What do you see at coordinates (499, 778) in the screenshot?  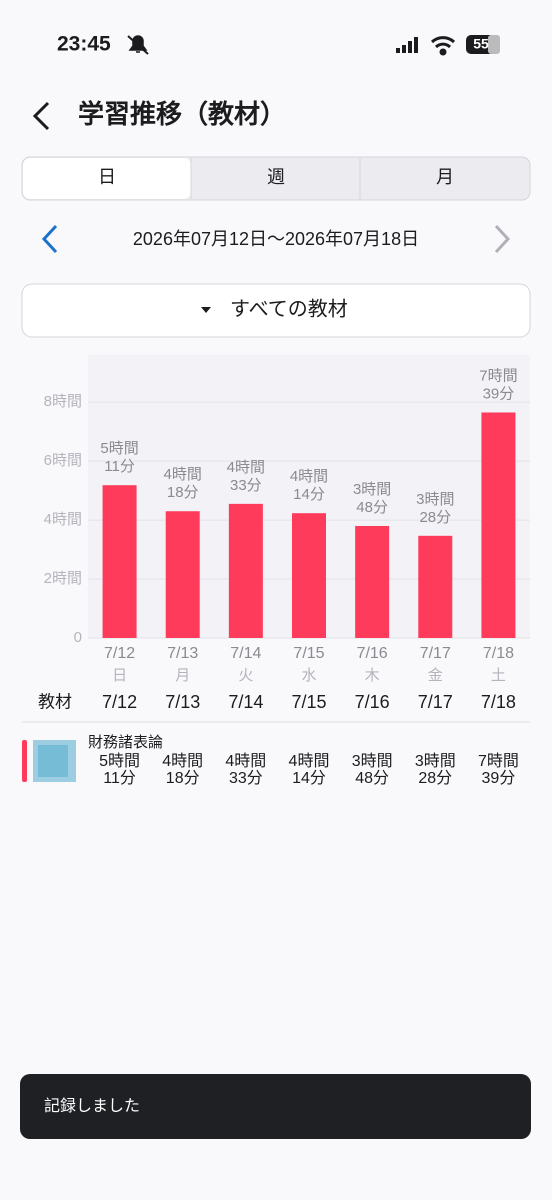 I see `cell-minutes: 39分` at bounding box center [499, 778].